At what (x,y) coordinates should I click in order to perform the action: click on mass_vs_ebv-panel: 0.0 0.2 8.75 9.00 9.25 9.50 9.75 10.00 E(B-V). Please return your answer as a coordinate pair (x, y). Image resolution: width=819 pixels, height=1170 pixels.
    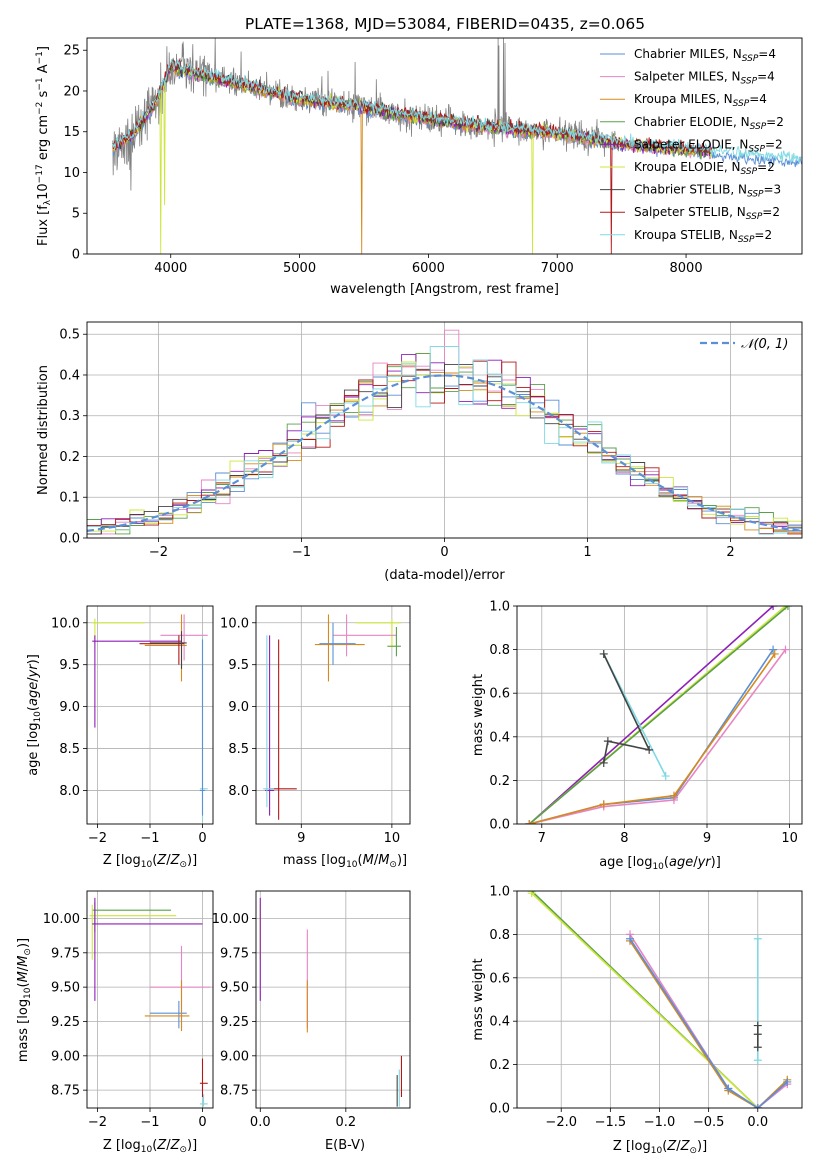
    Looking at the image, I should click on (311, 1021).